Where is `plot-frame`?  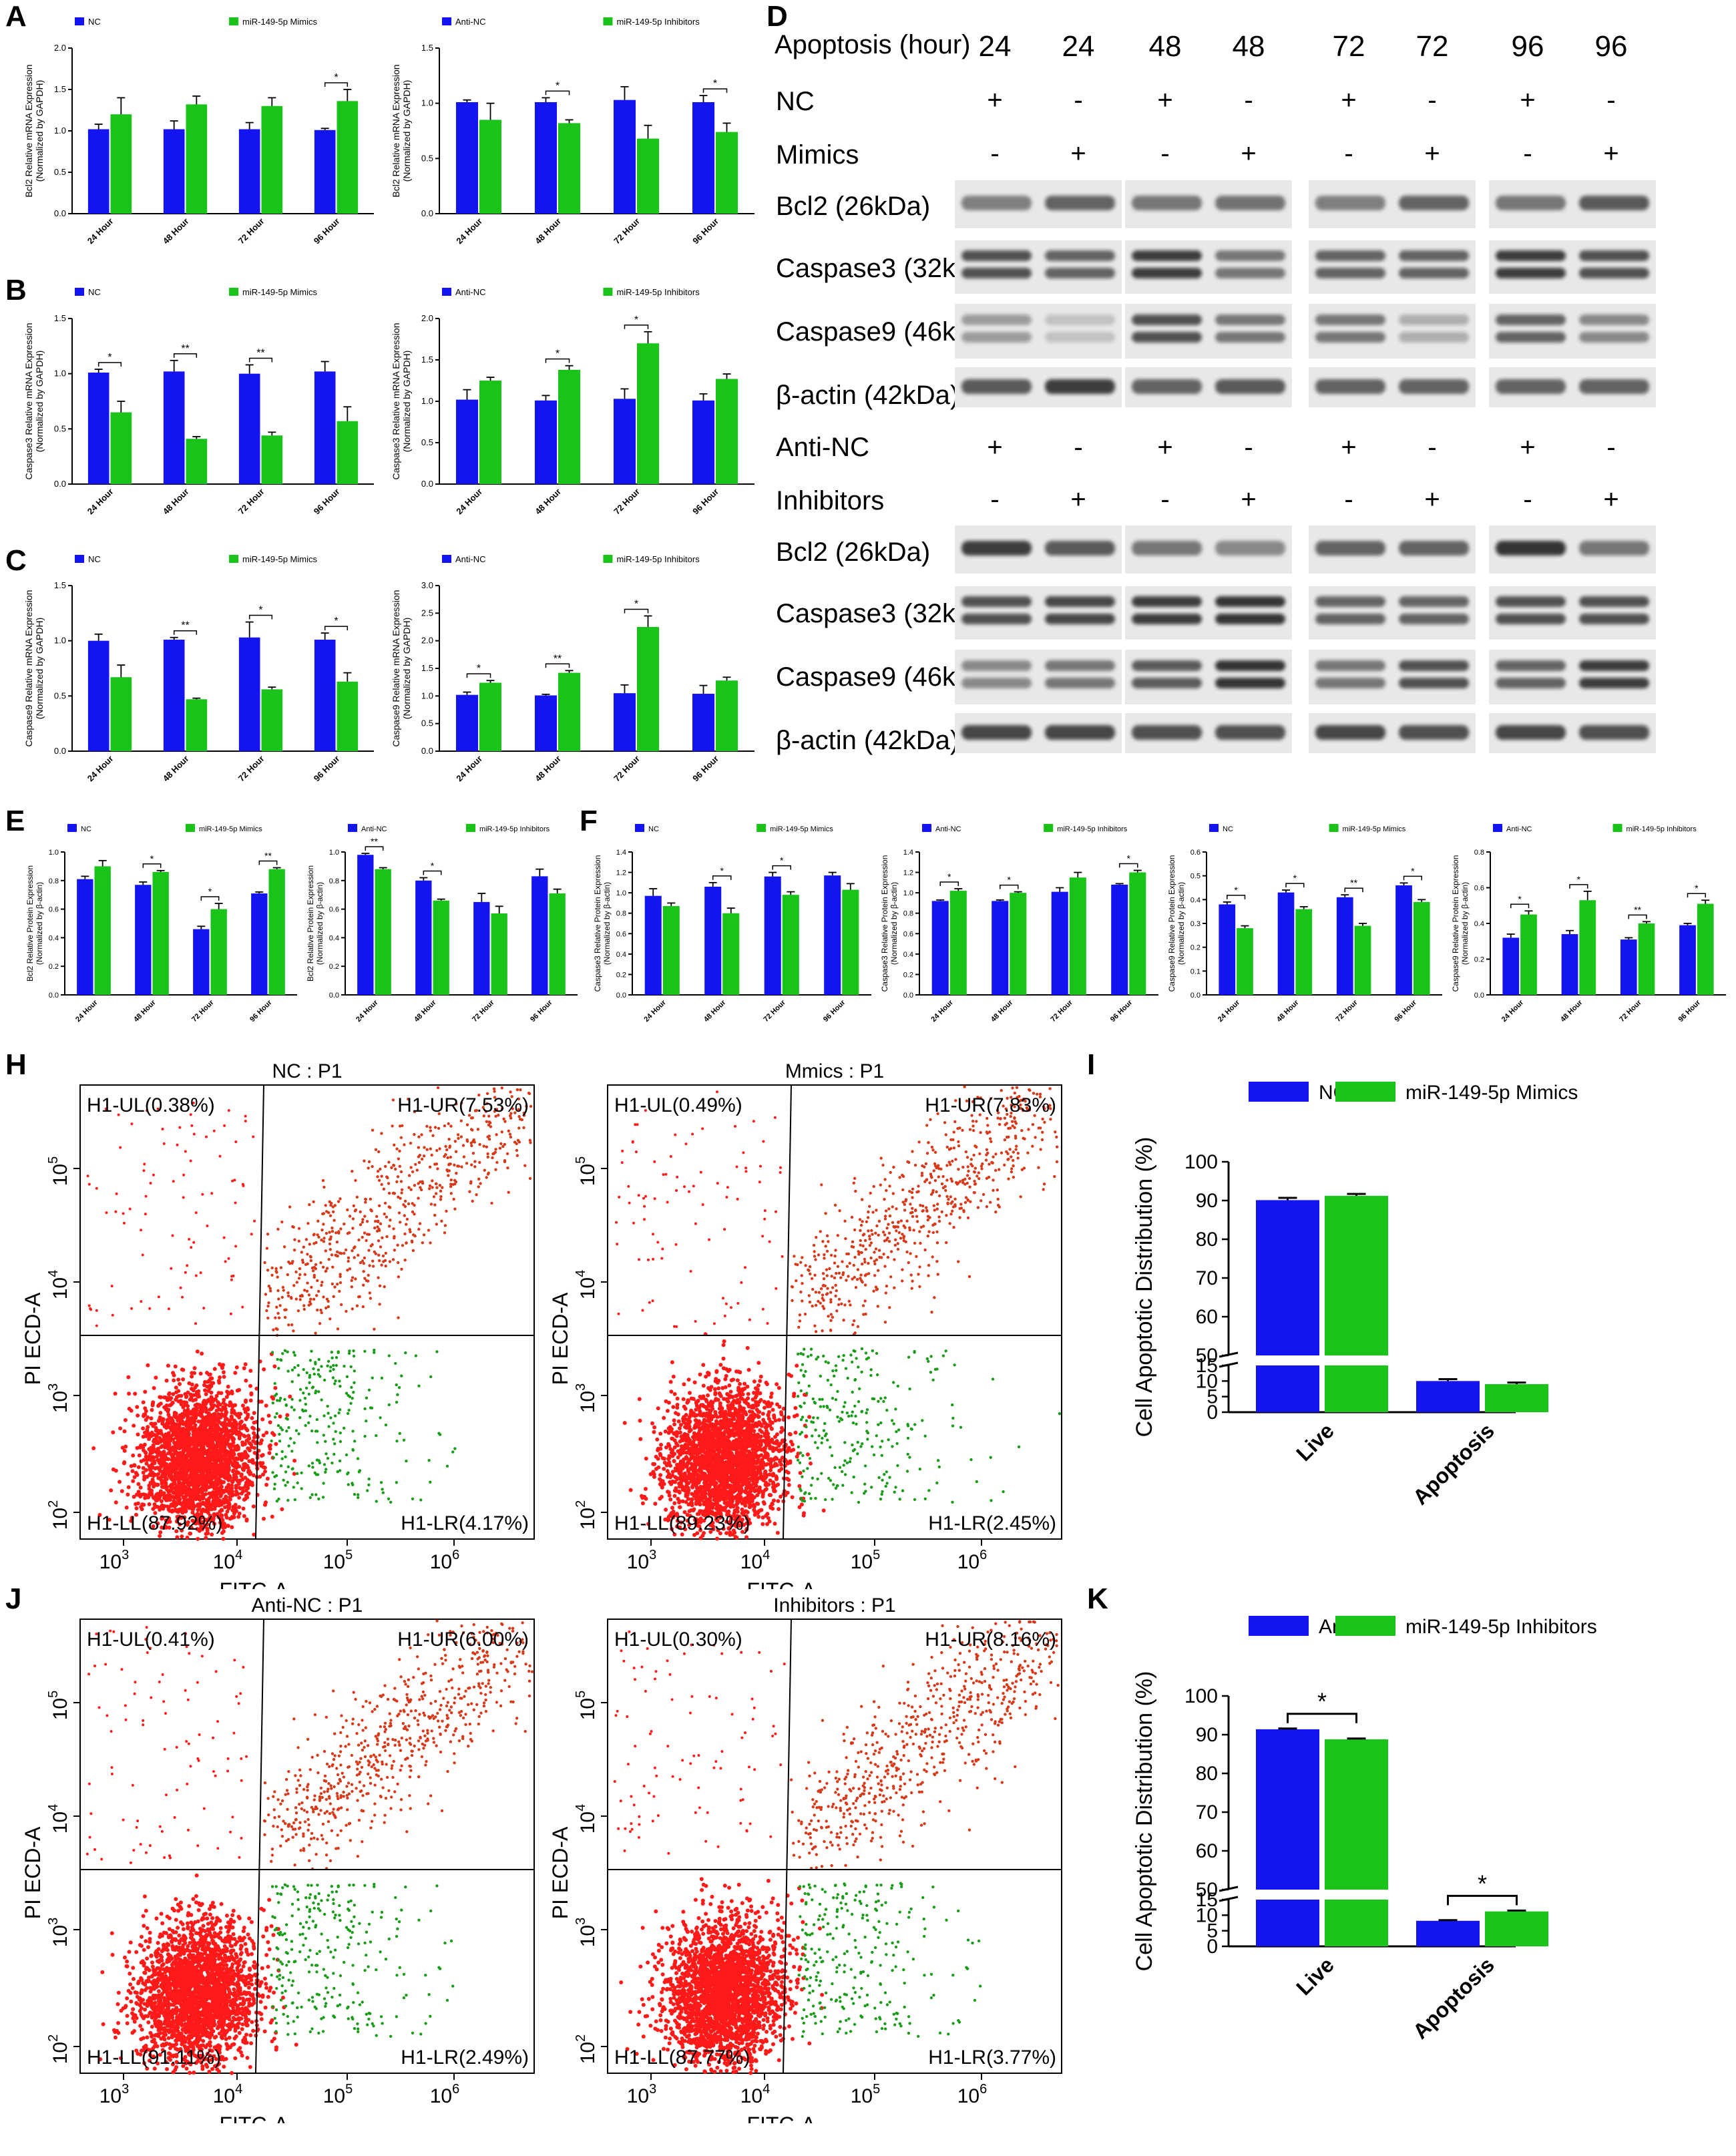 plot-frame is located at coordinates (834, 1847).